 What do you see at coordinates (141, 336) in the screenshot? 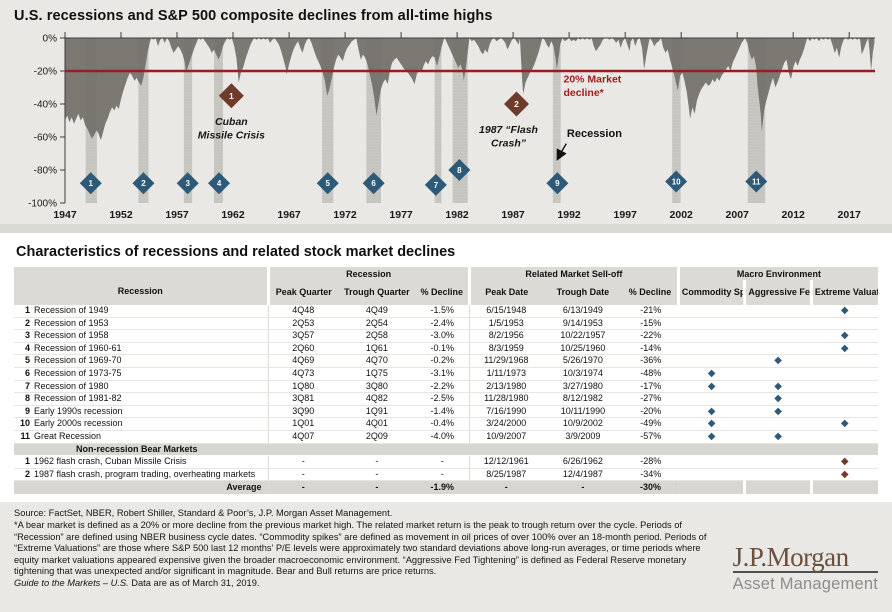
I see `recession-name-cell: 3 Recession of 1958` at bounding box center [141, 336].